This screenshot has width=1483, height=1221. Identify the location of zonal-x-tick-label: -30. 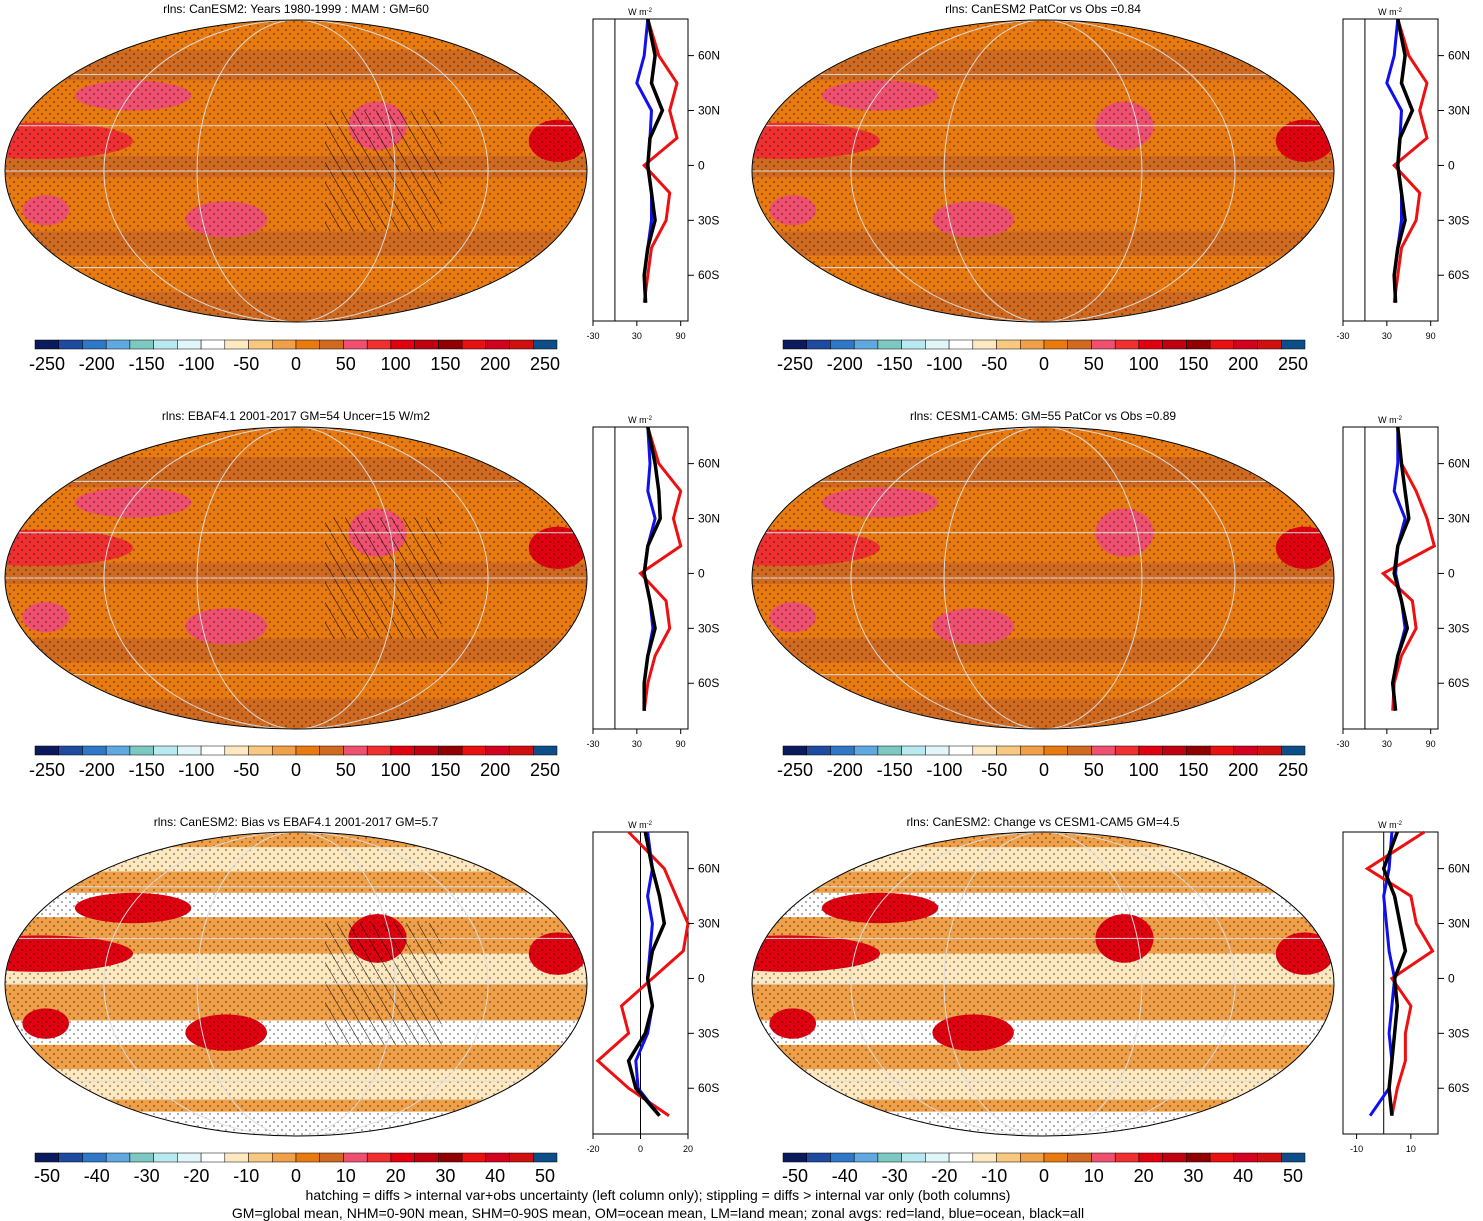
(1342, 744).